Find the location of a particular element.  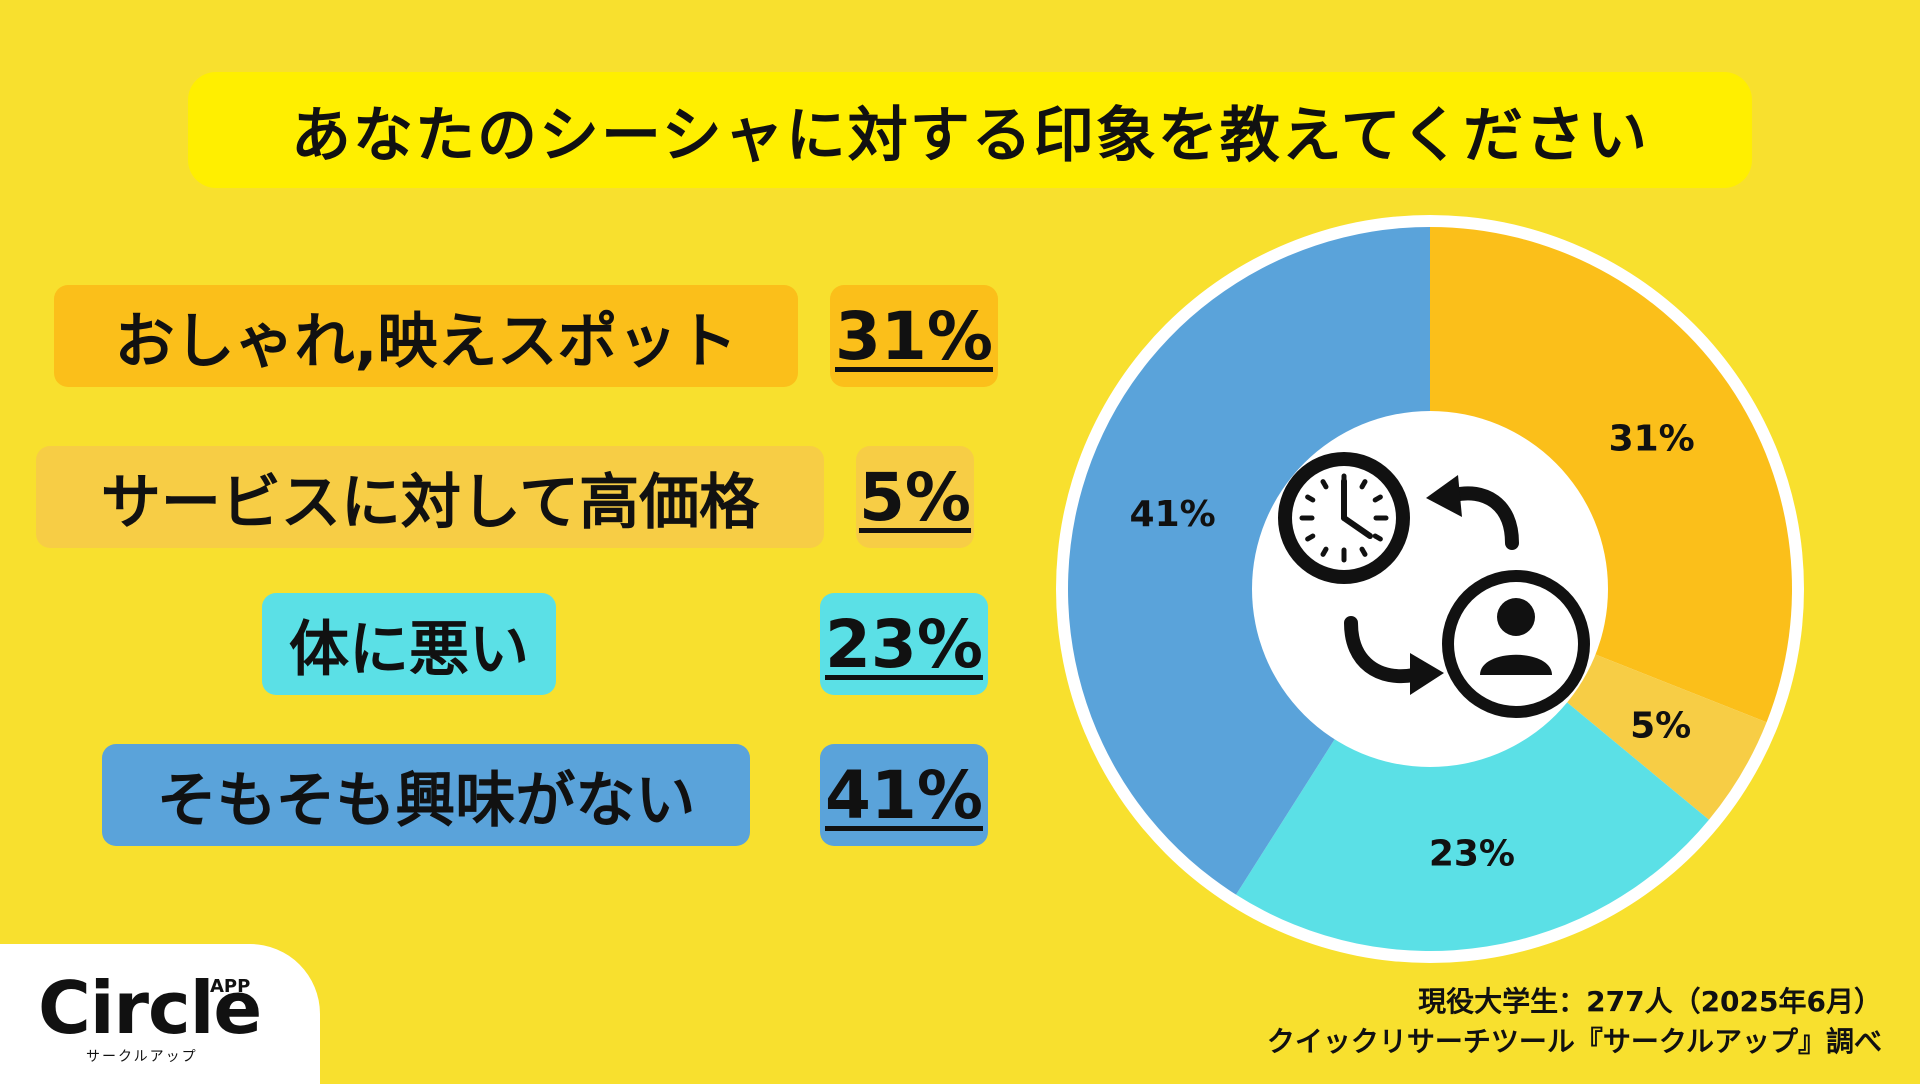

curved-arrow-right-icon is located at coordinates (1382, 650).